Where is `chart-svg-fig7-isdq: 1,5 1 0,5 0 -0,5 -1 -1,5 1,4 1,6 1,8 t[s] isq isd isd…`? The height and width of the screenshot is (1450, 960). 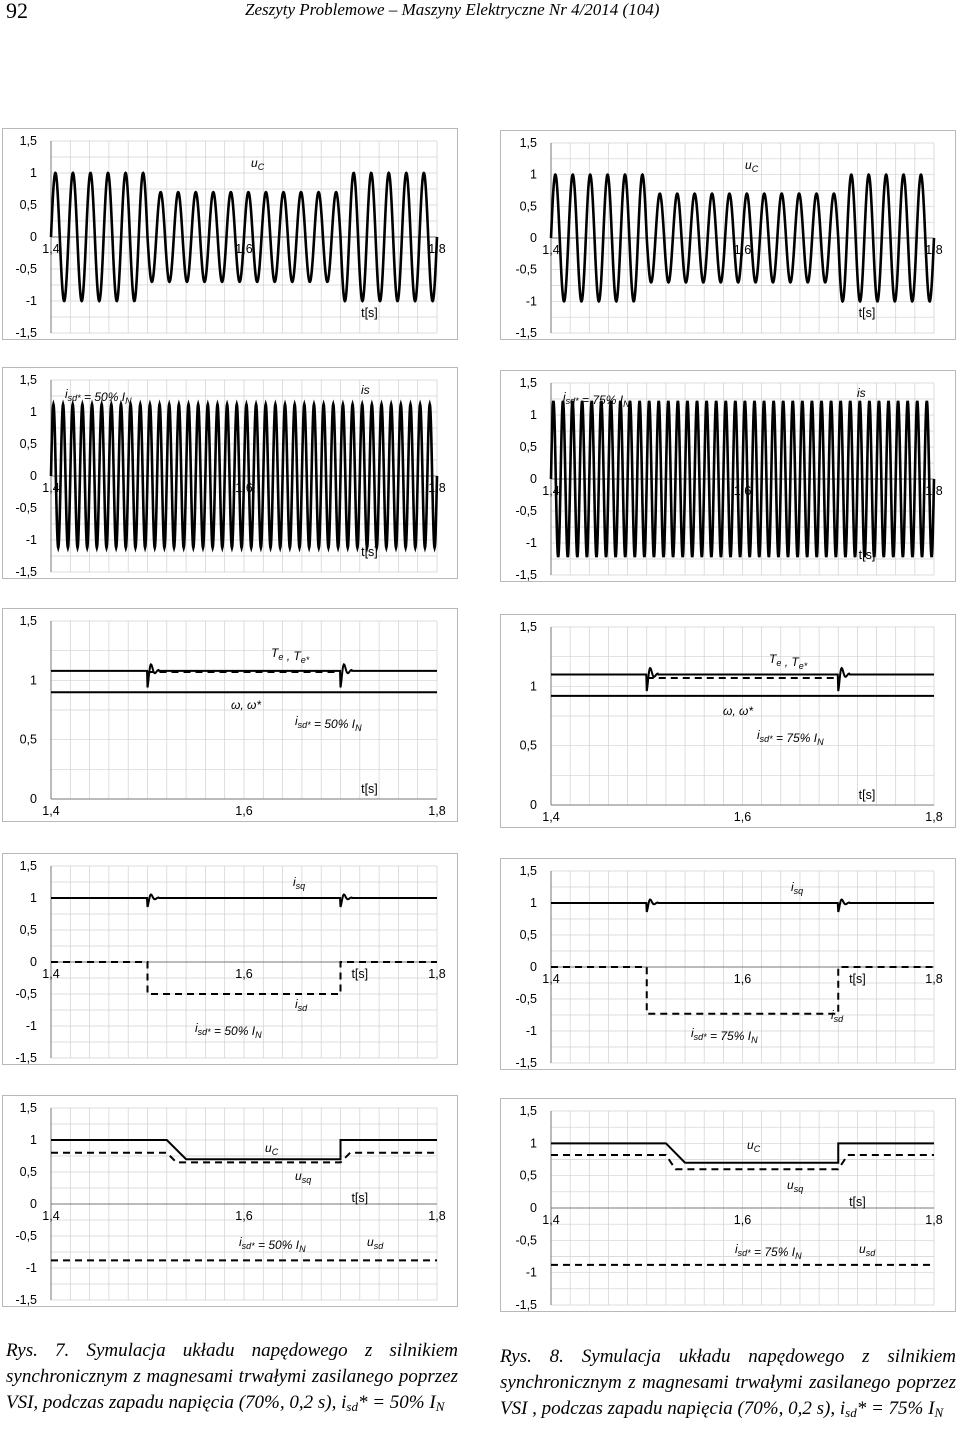 chart-svg-fig7-isdq: 1,5 1 0,5 0 -0,5 -1 -1,5 1,4 1,6 1,8 t[s] isq isd isd… is located at coordinates (230, 962).